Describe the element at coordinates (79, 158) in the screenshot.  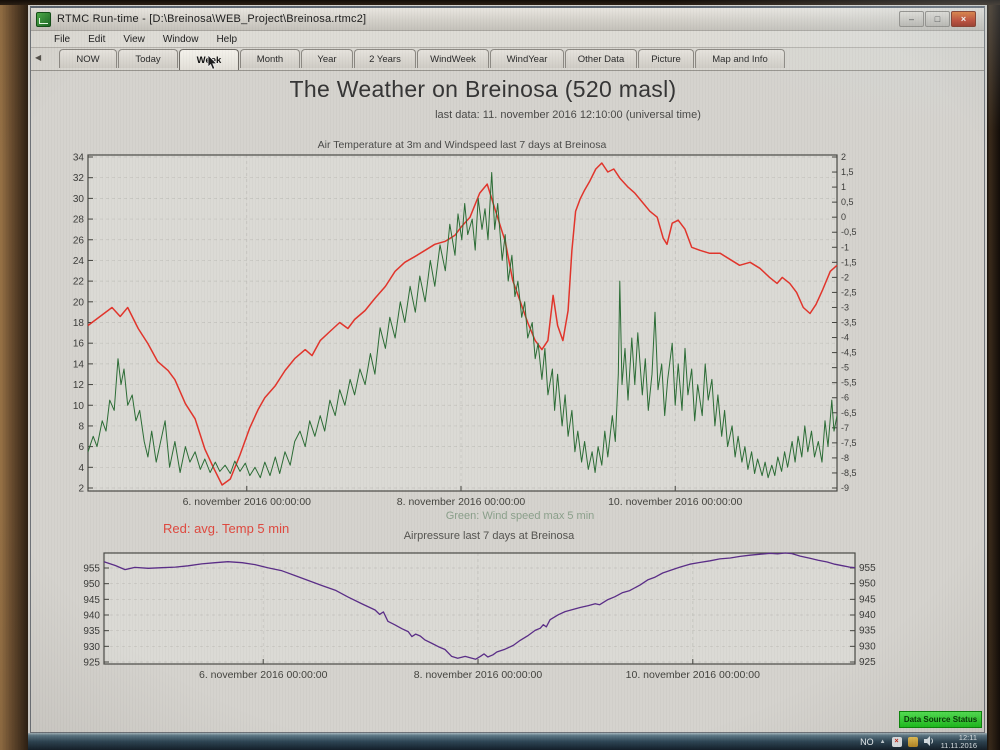
I see `left-tick-label: 34` at that location.